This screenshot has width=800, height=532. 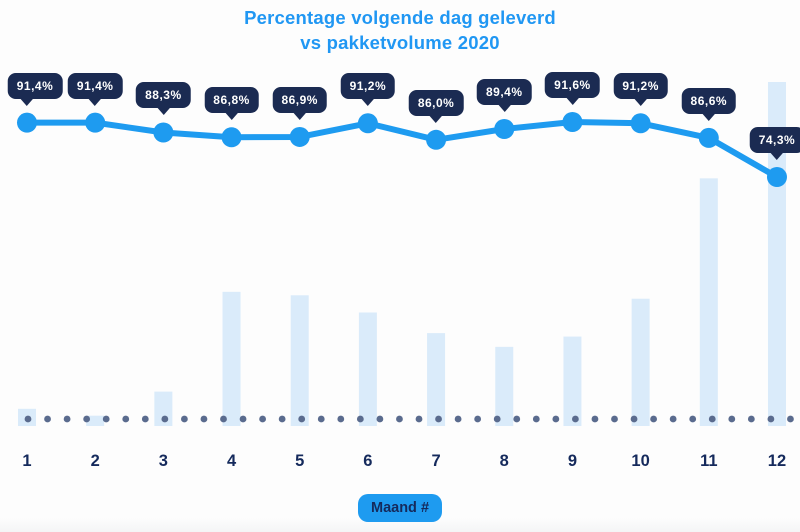 I want to click on value-tooltip: 89,4%, so click(x=504, y=95).